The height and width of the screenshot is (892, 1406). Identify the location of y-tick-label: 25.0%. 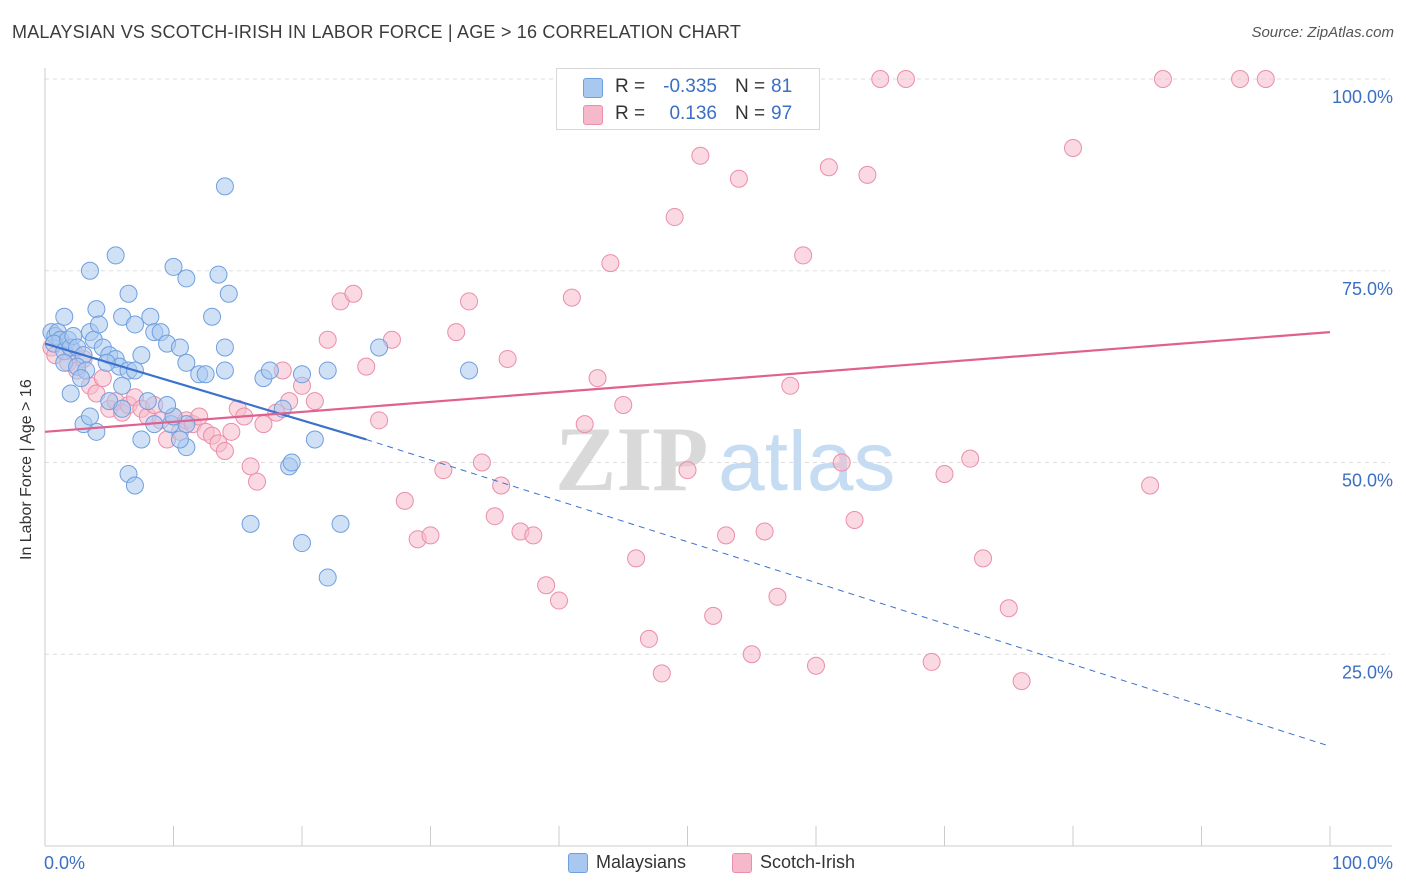
(1367, 672).